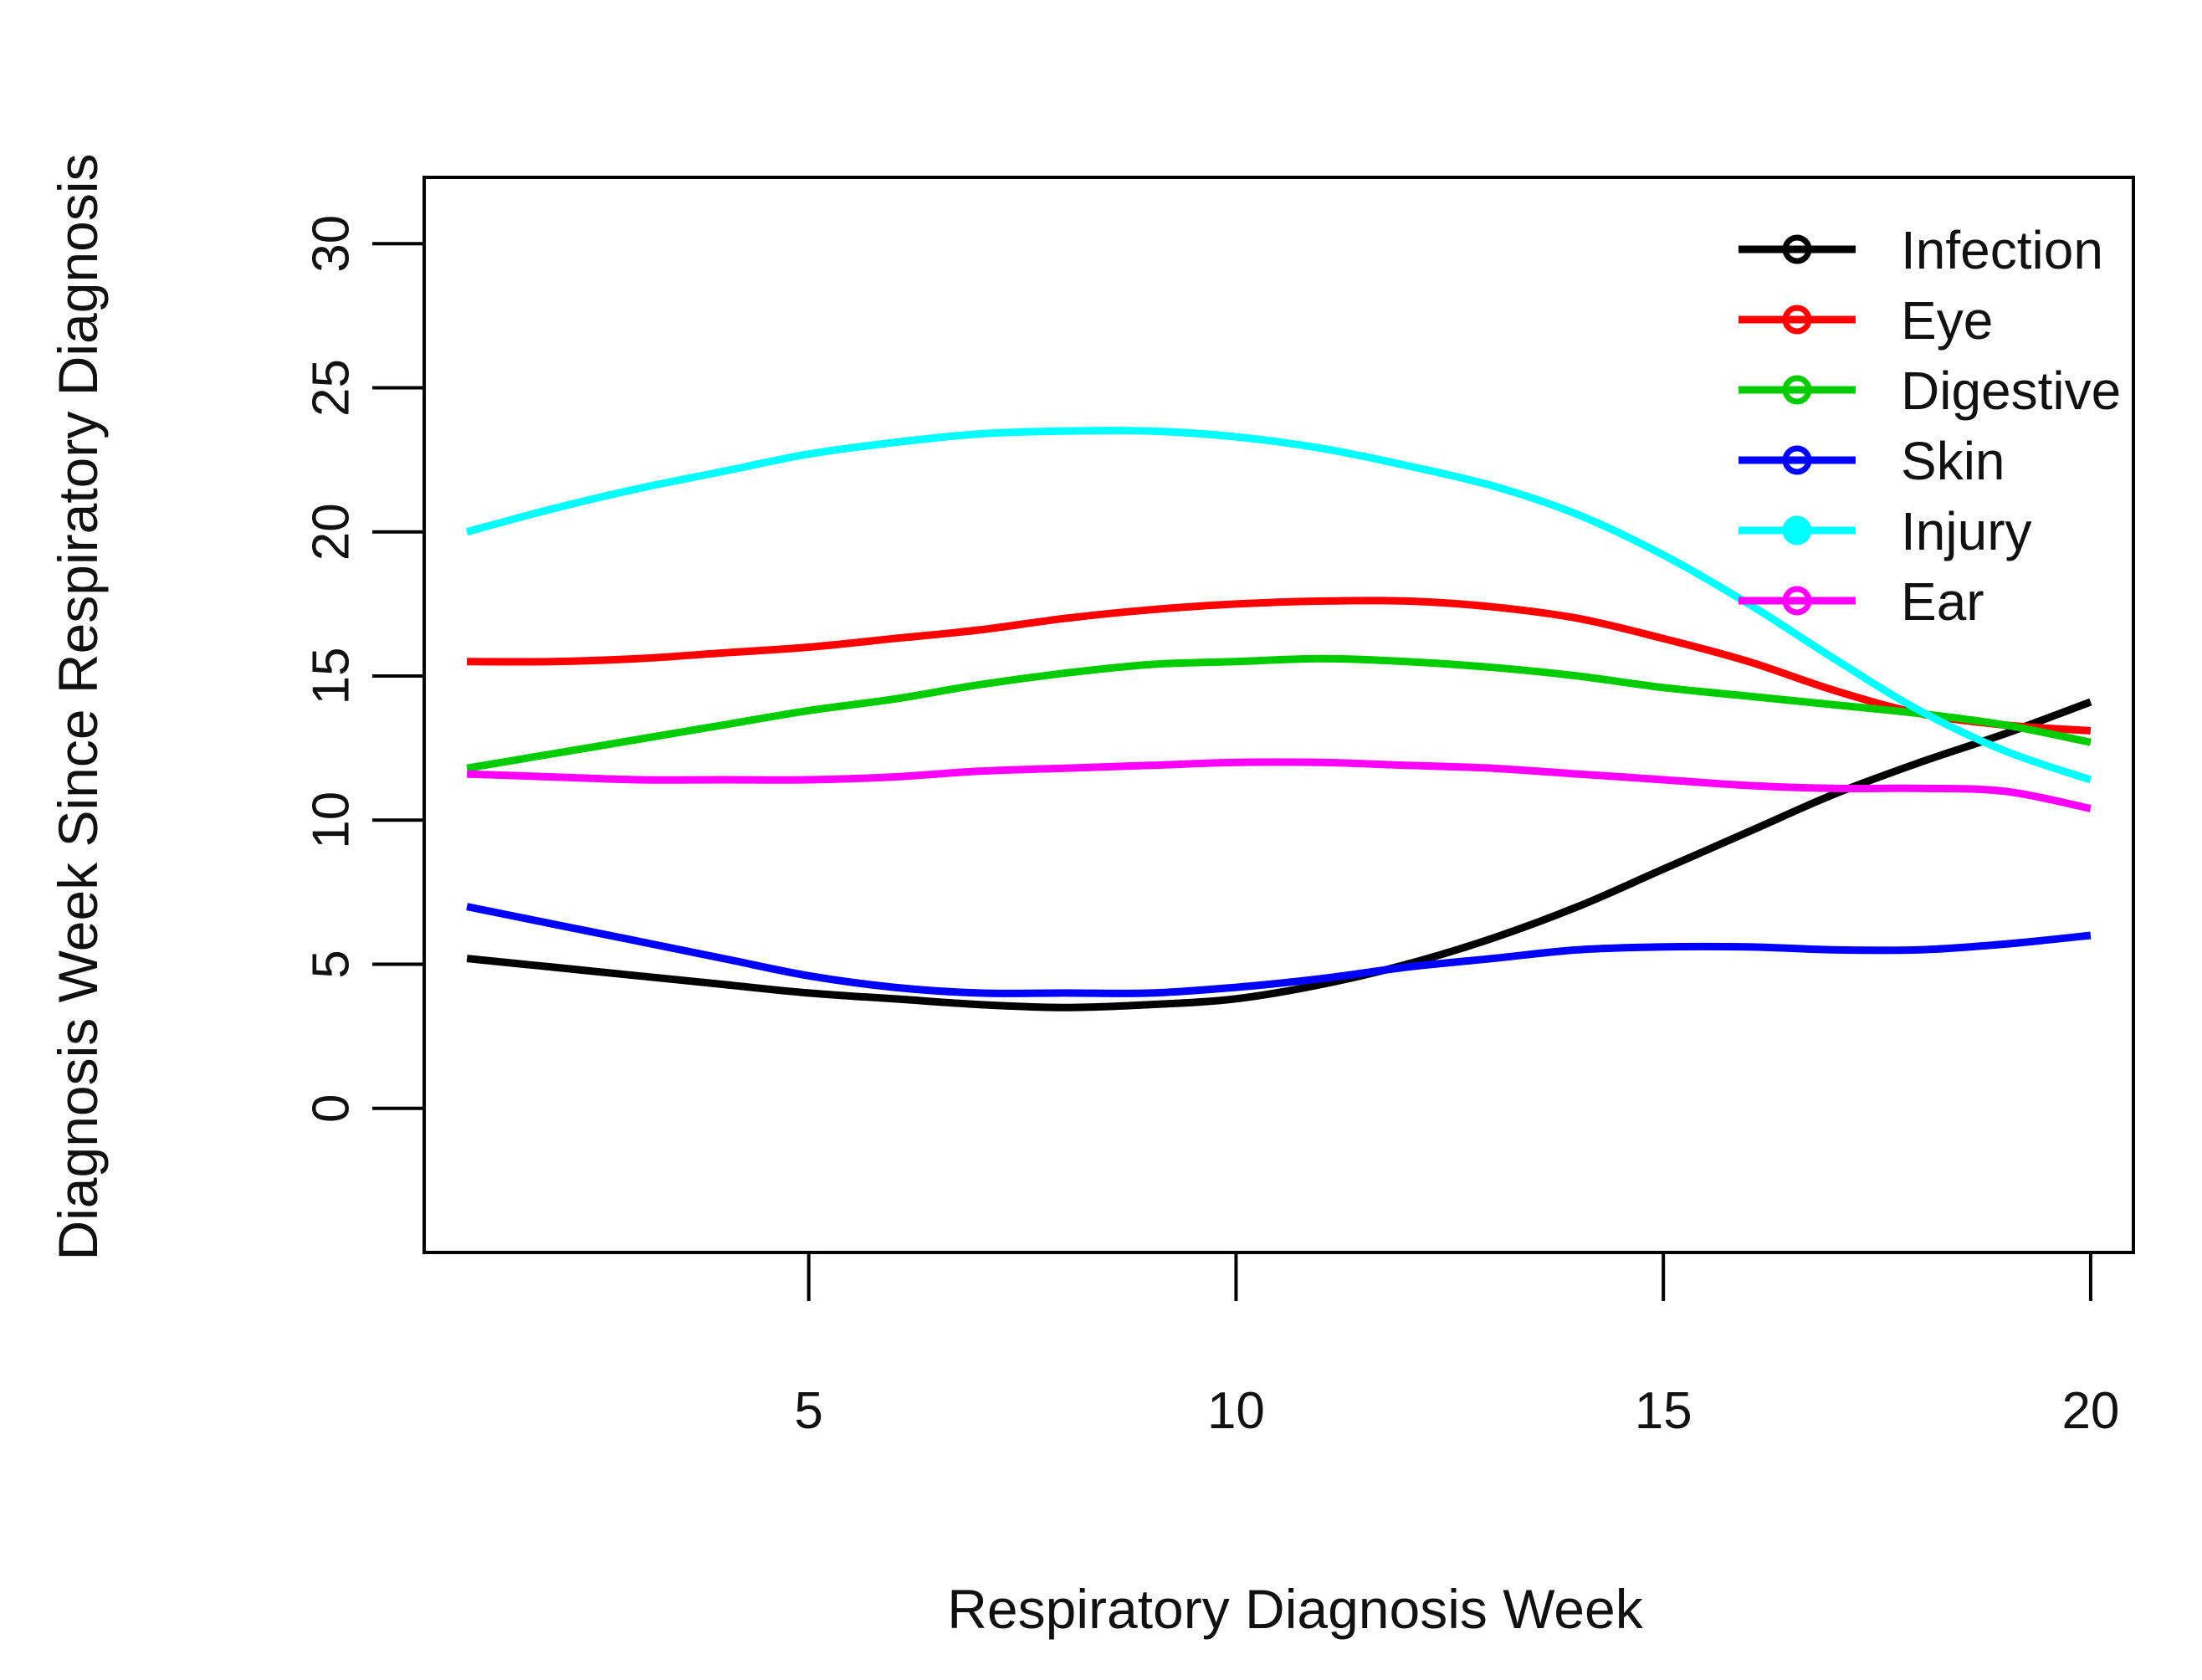  Describe the element at coordinates (1236, 1411) in the screenshot. I see `x-tick-label: 10` at that location.